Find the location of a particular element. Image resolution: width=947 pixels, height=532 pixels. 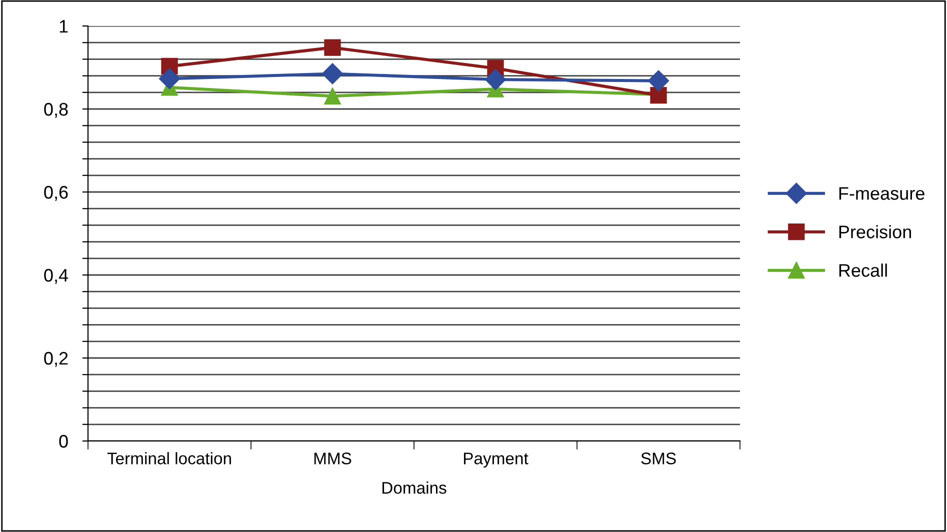

legend-label: Recall is located at coordinates (863, 270).